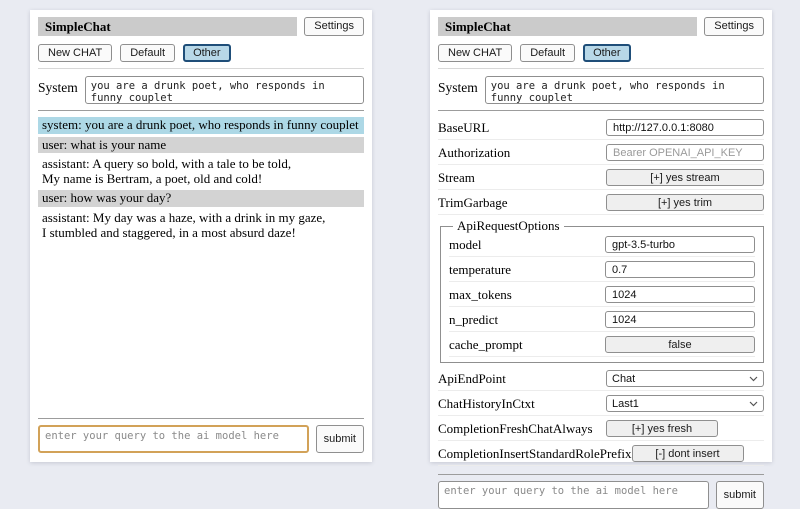 This screenshot has height=509, width=800. I want to click on role-prefix-control: [-] dont insert, so click(710, 454).